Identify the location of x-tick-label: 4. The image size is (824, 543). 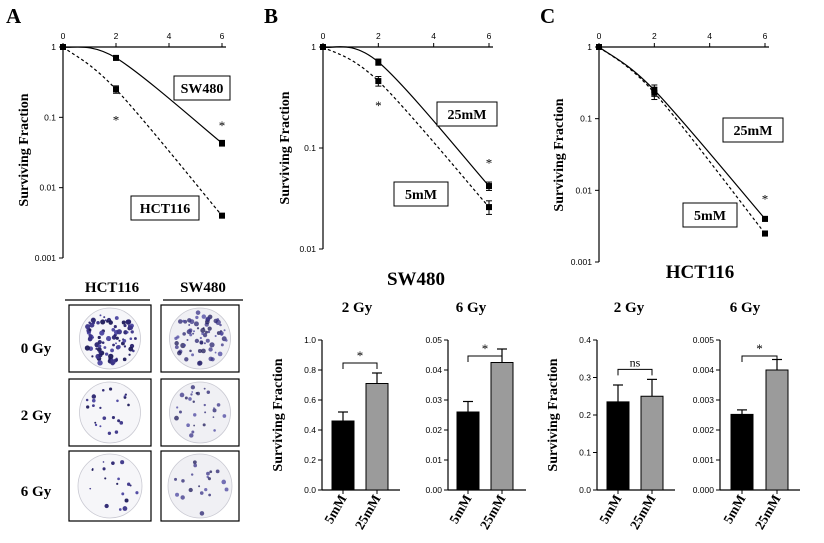
(433, 36).